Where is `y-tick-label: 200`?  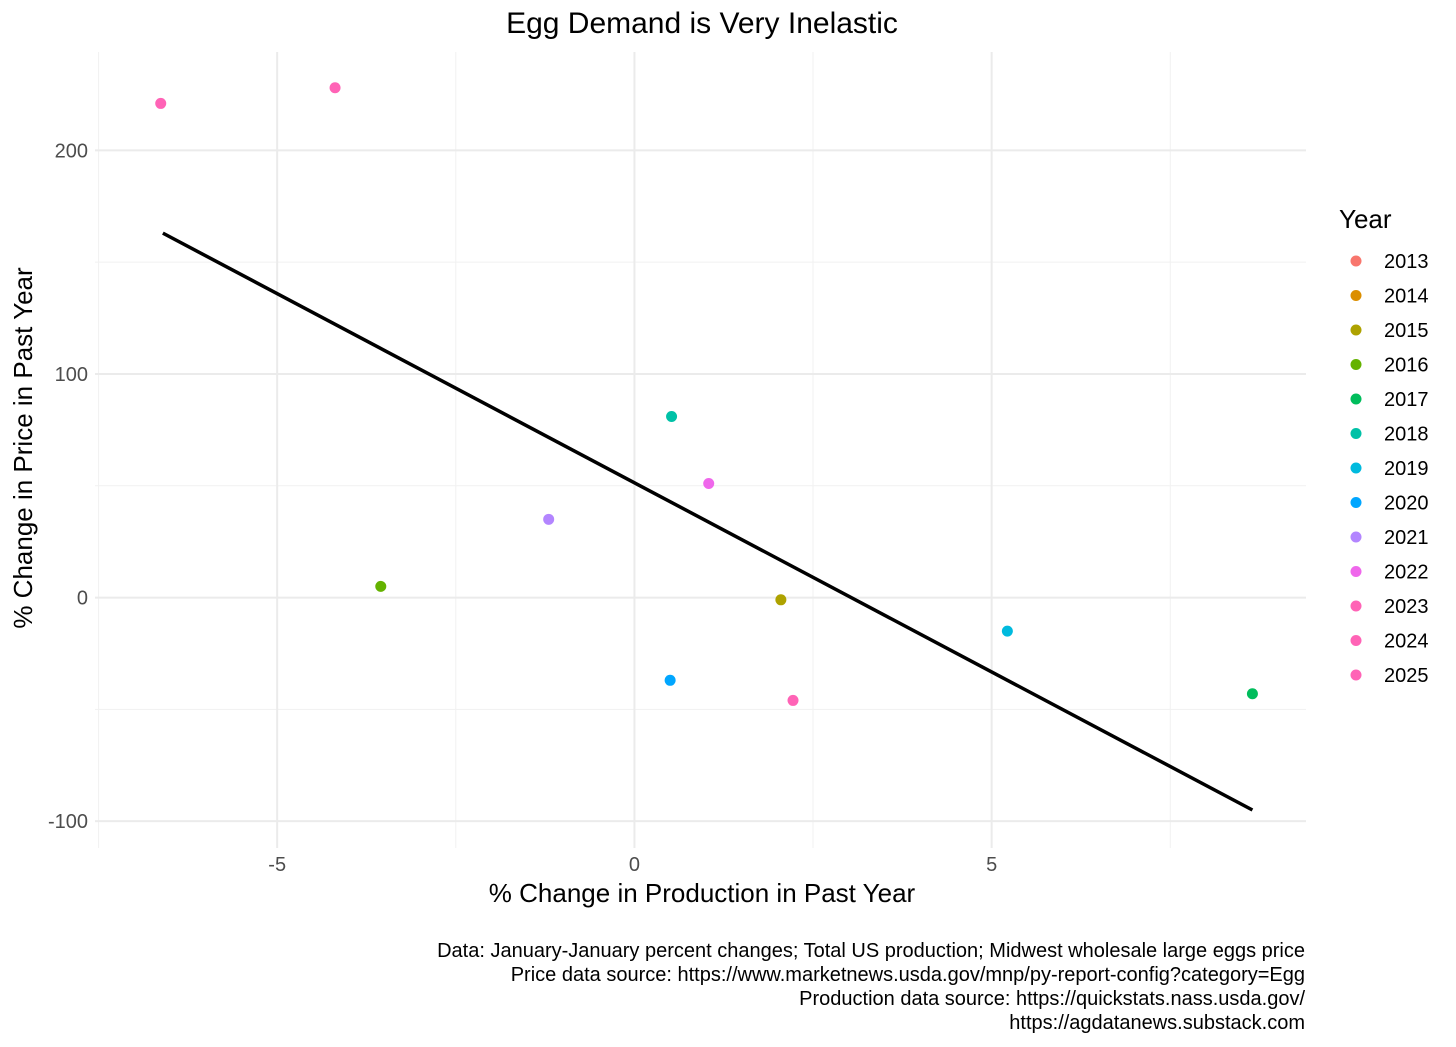 y-tick-label: 200 is located at coordinates (71, 151).